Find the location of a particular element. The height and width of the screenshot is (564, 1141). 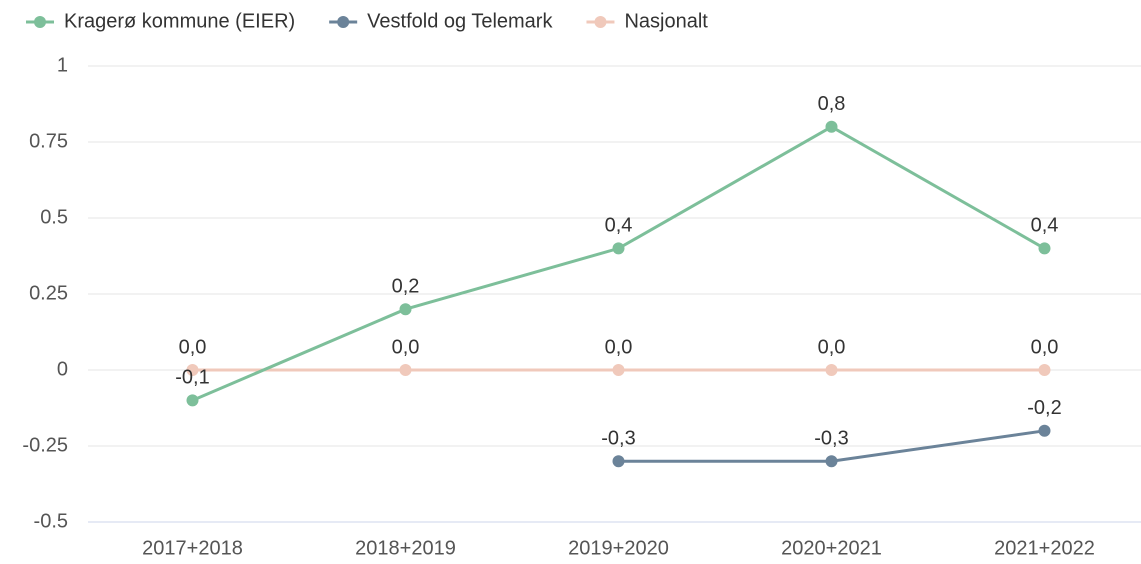

legend-label: Vestfold og Telemark is located at coordinates (460, 21).